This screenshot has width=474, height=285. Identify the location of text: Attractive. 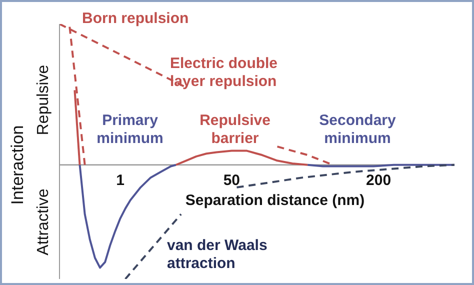
(44, 222).